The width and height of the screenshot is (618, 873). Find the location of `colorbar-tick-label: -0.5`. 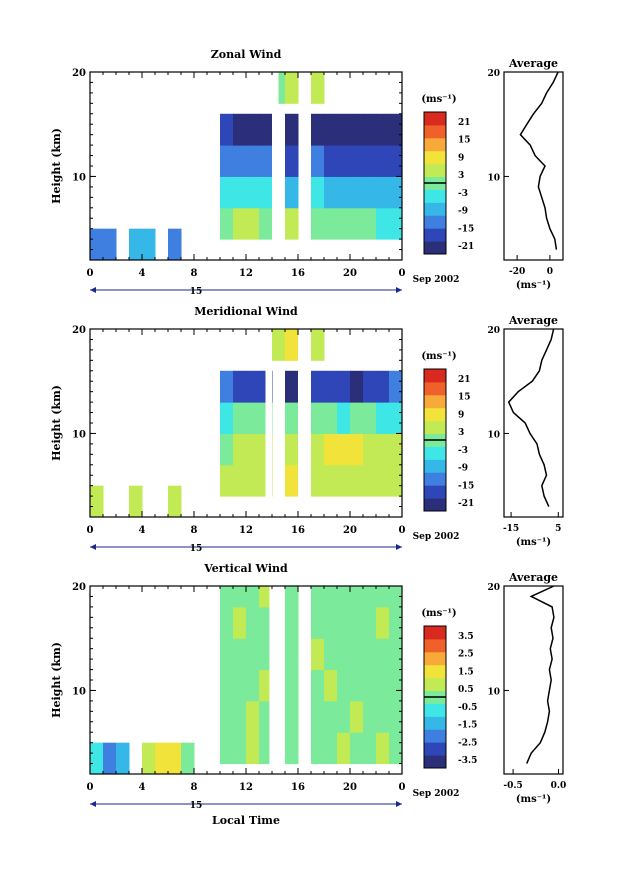

colorbar-tick-label: -0.5 is located at coordinates (467, 708).